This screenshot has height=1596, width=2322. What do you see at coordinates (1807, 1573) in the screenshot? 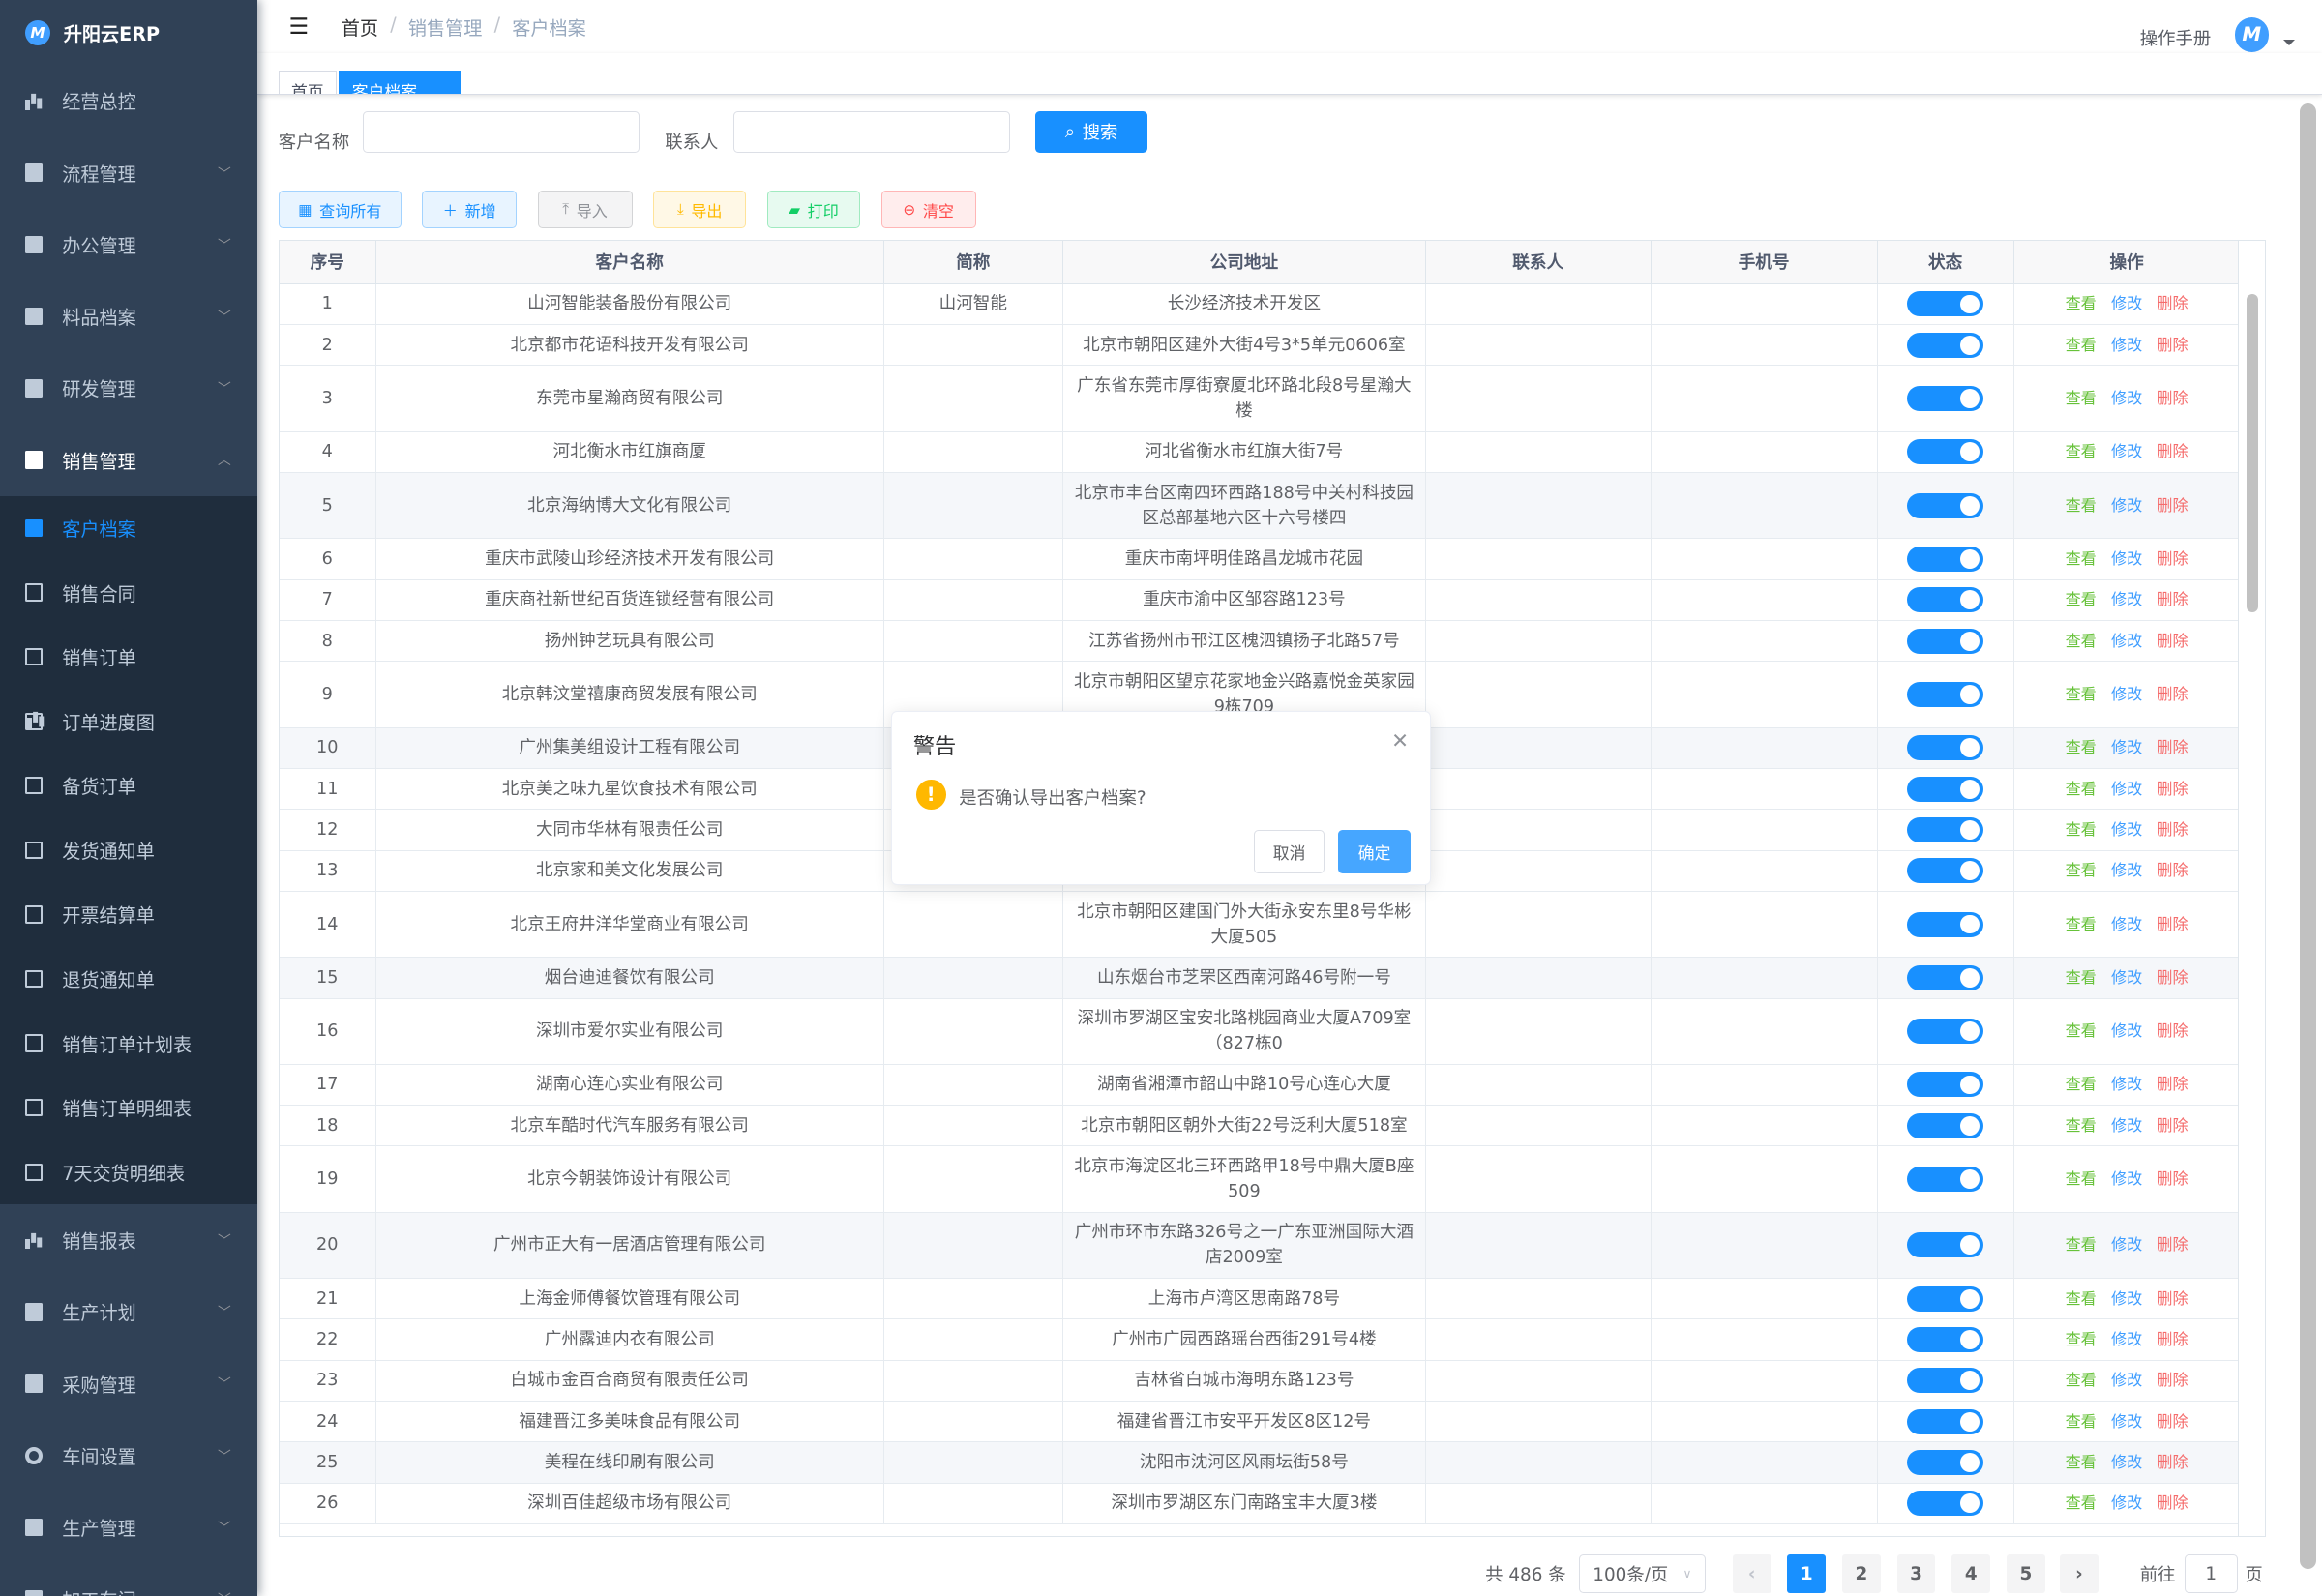
I see `page-1: 1` at bounding box center [1807, 1573].